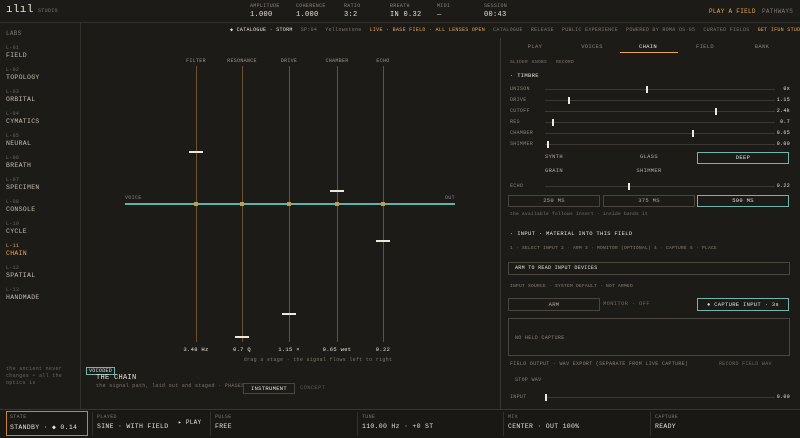 The image size is (800, 438). Describe the element at coordinates (519, 62) in the screenshot. I see `subtab: SLIDER` at that location.